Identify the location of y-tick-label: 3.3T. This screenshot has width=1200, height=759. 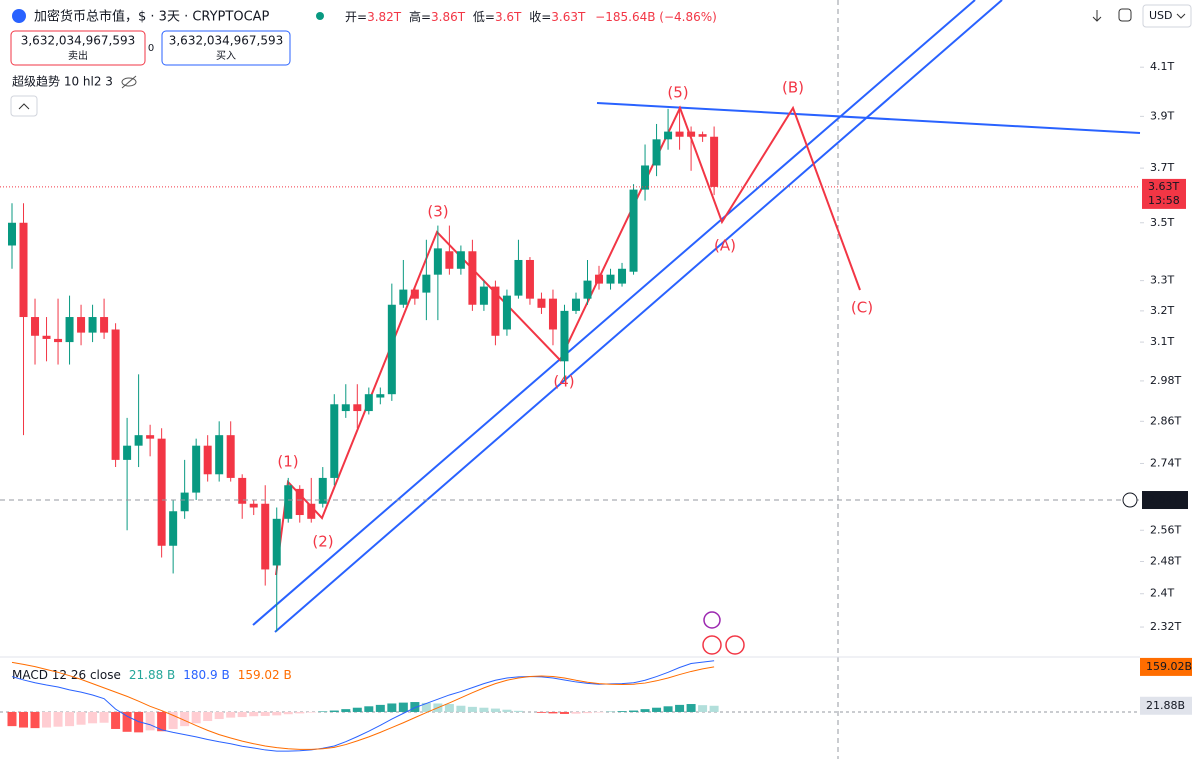
(1162, 280).